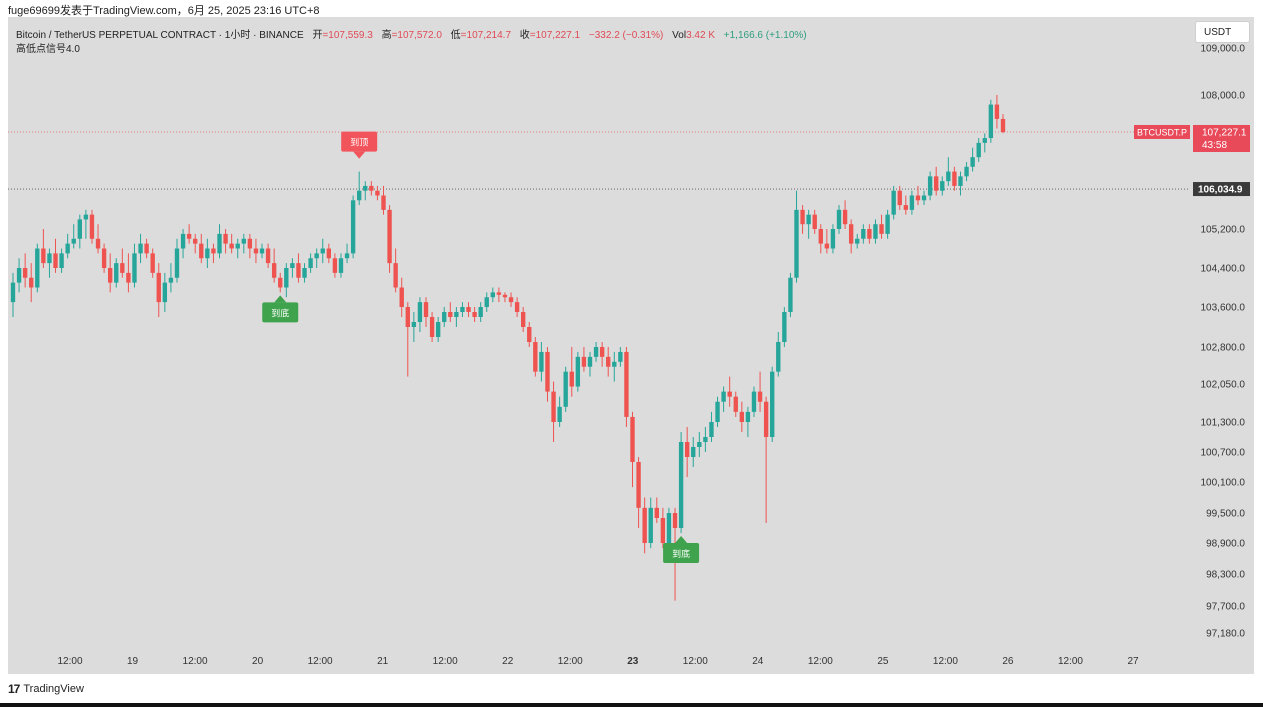 Image resolution: width=1263 pixels, height=707 pixels. What do you see at coordinates (1222, 32) in the screenshot?
I see `currency-button: USDT` at bounding box center [1222, 32].